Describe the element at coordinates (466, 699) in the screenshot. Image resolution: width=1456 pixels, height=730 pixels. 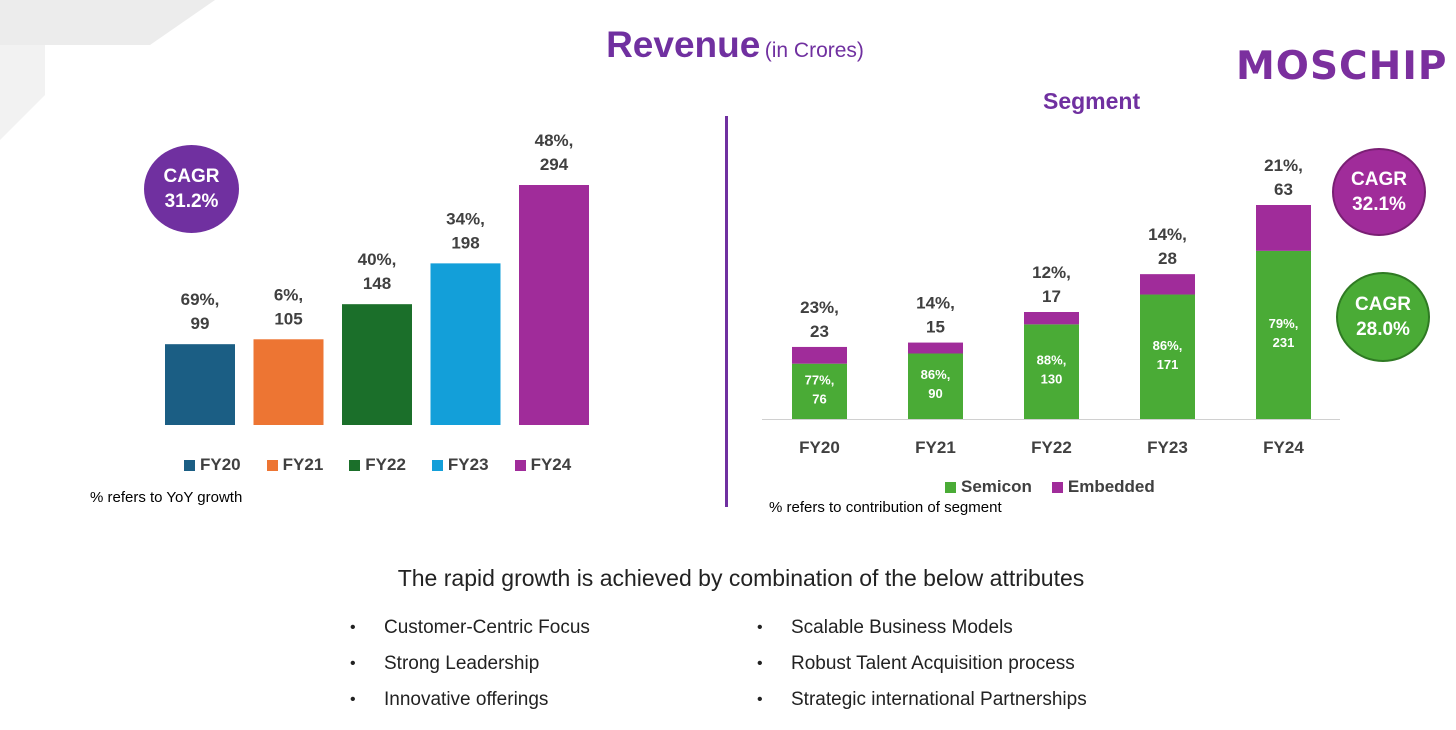
I see `list-item-text: Innovative offerings` at that location.